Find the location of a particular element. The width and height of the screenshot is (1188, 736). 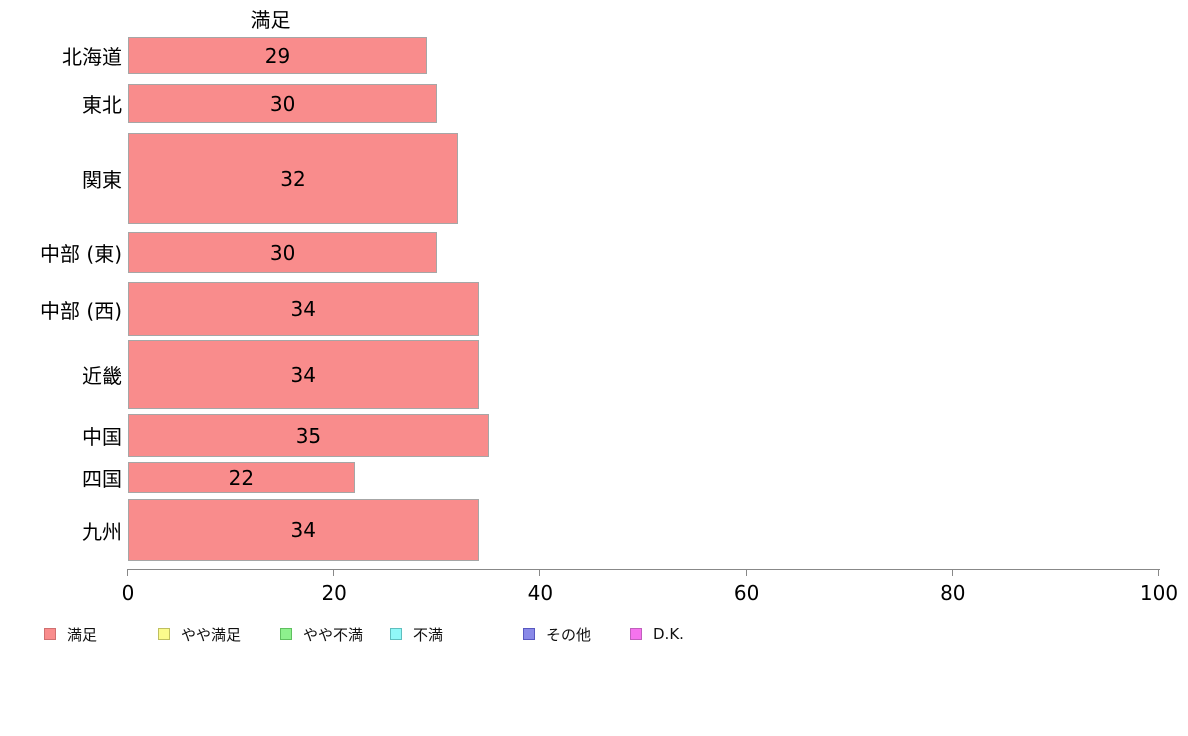

x-axis-line is located at coordinates (643, 569).